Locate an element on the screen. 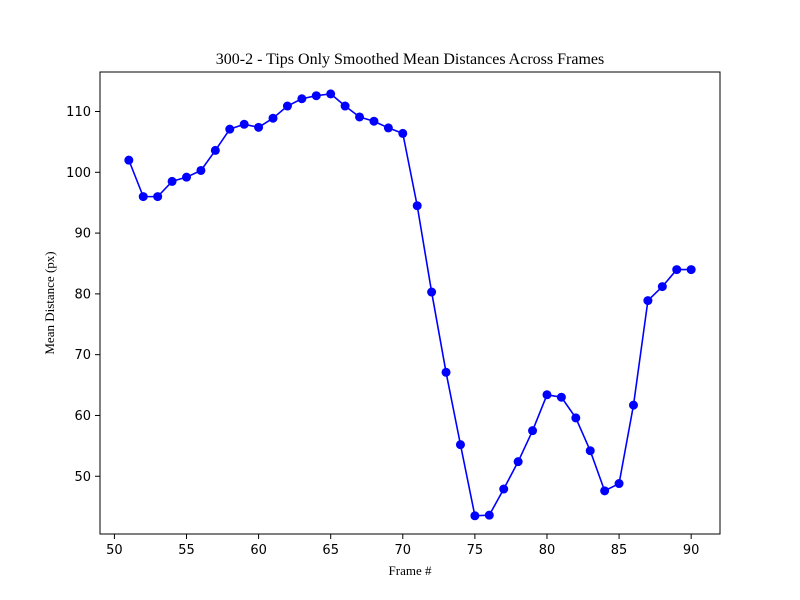  x-tick-label: 85 is located at coordinates (619, 550).